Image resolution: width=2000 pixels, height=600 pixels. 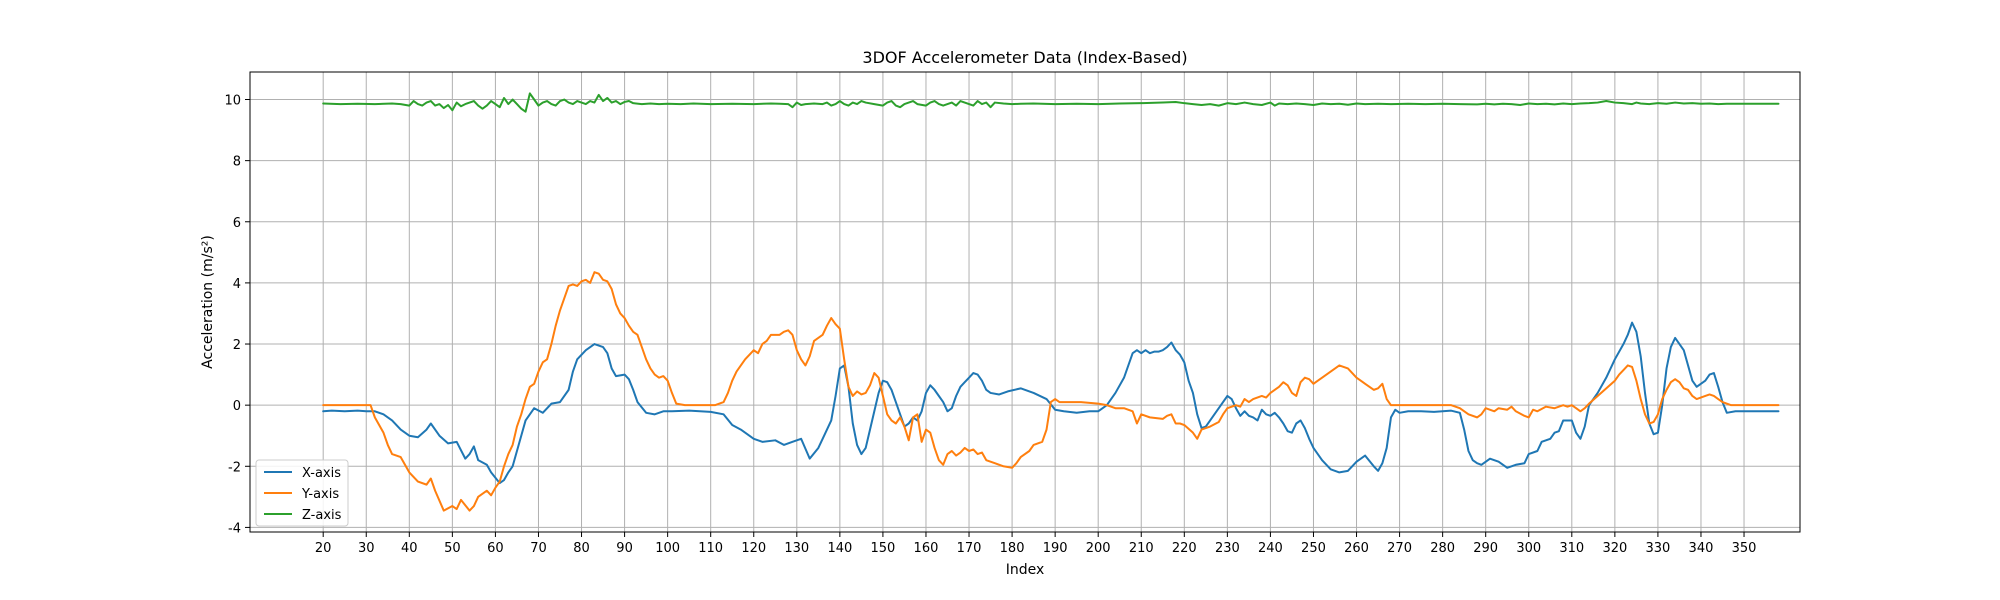 I want to click on x-tick-label: 20, so click(x=323, y=548).